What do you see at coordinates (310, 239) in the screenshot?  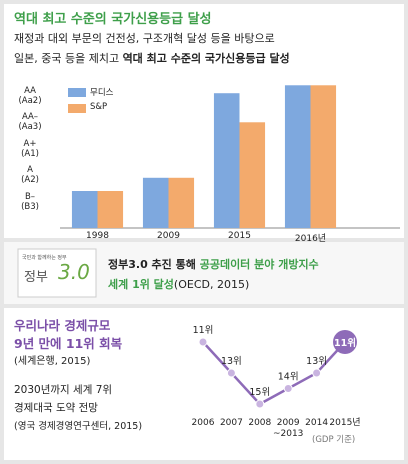 I see `x-tick-label: 2016년` at bounding box center [310, 239].